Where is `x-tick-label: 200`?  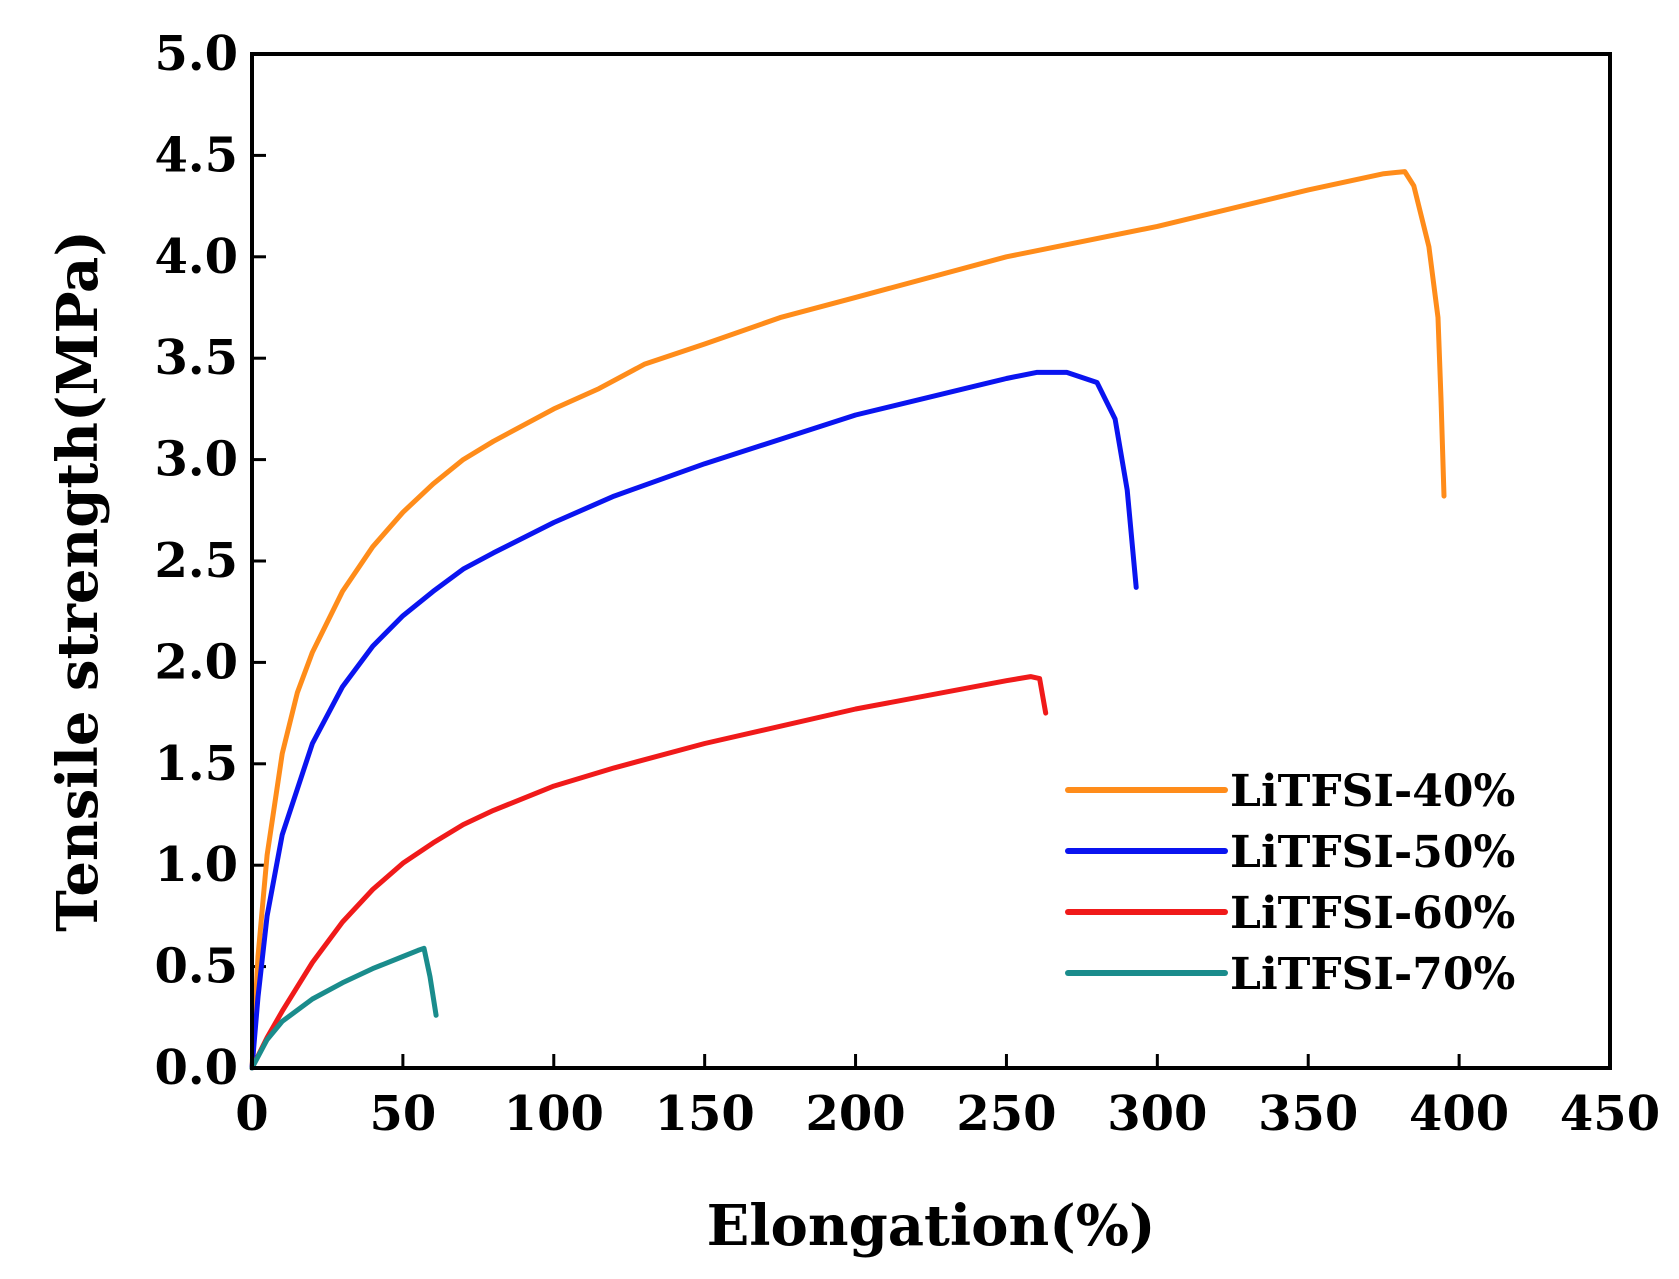
x-tick-label: 200 is located at coordinates (855, 1114).